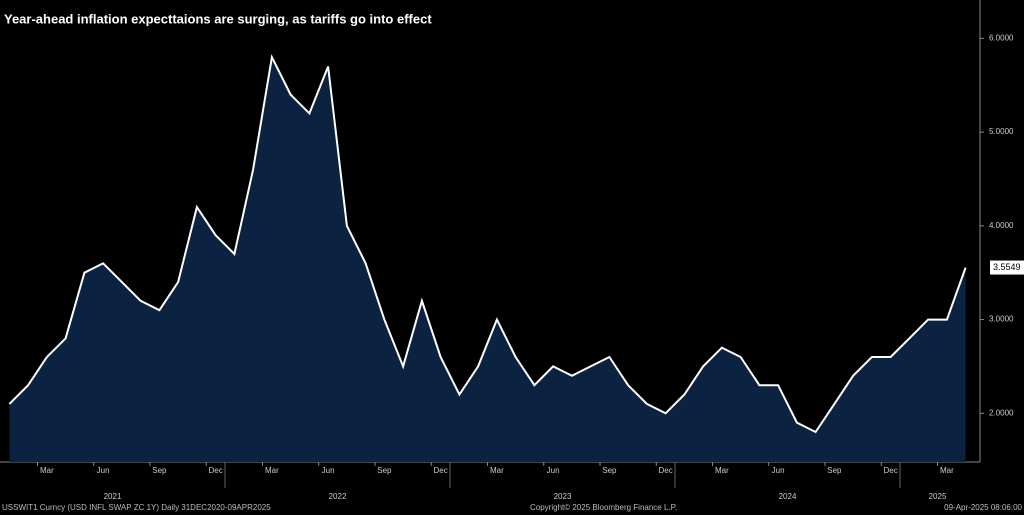 The width and height of the screenshot is (1024, 515). What do you see at coordinates (1001, 38) in the screenshot?
I see `y-tick-label: 6.0000` at bounding box center [1001, 38].